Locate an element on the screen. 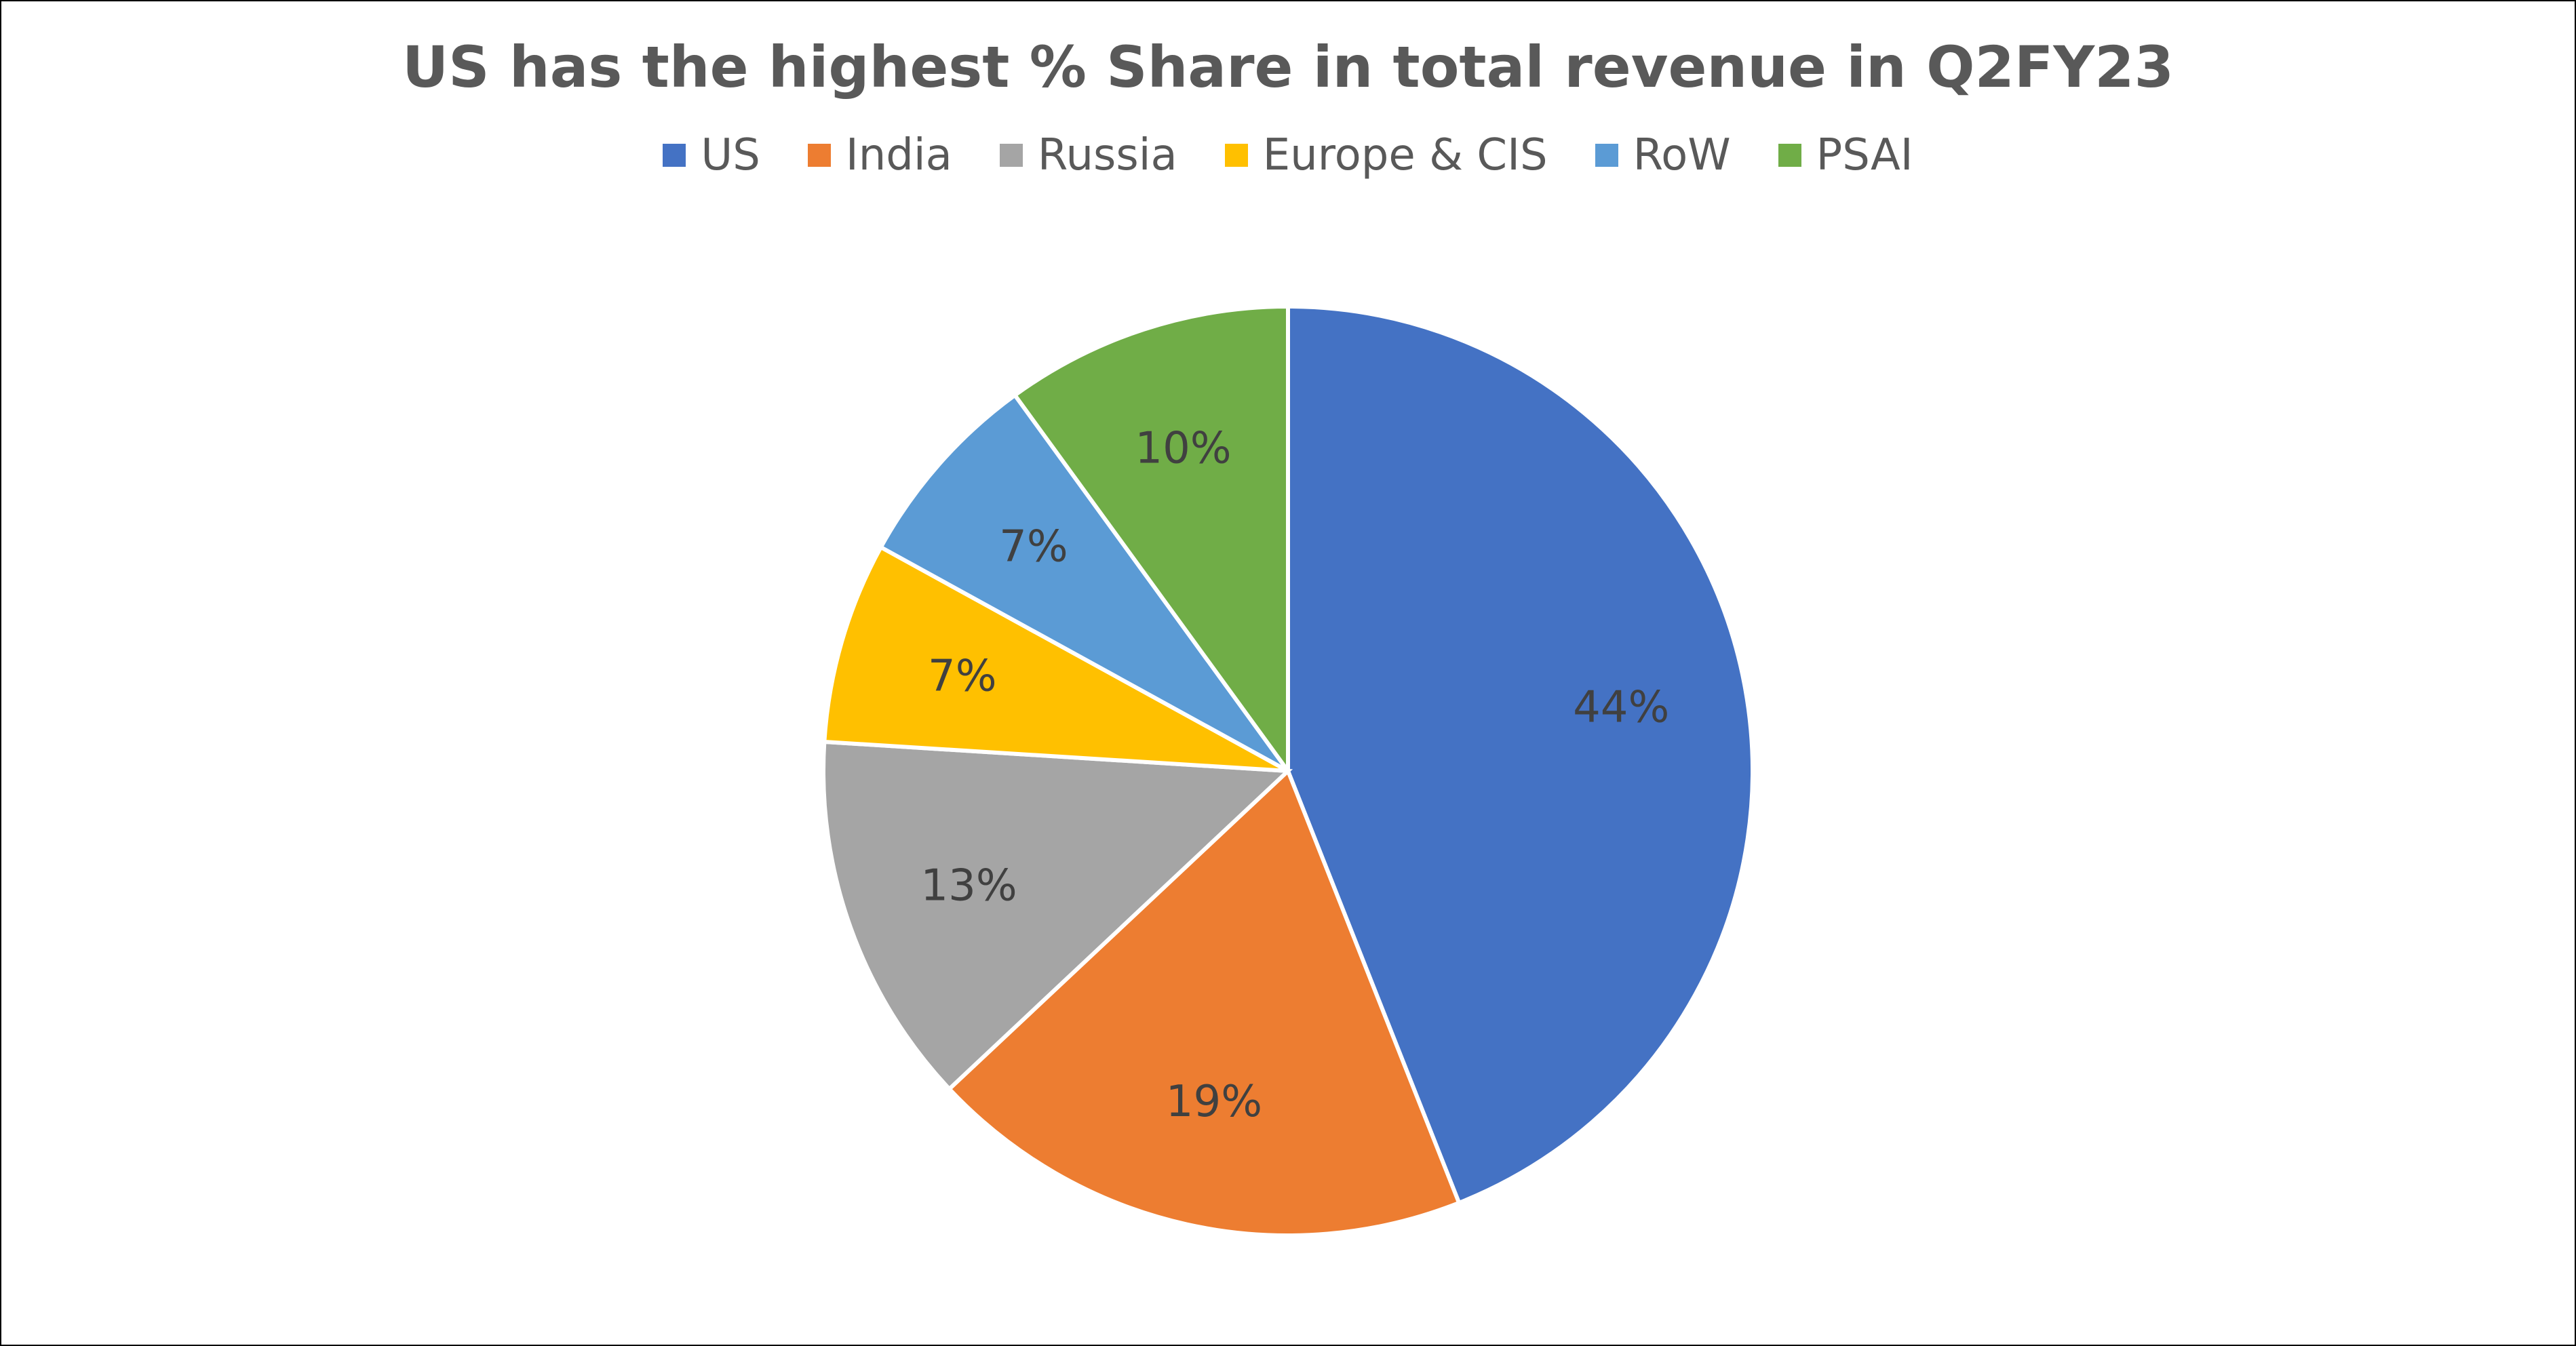  legend-label: Russia is located at coordinates (1107, 155).